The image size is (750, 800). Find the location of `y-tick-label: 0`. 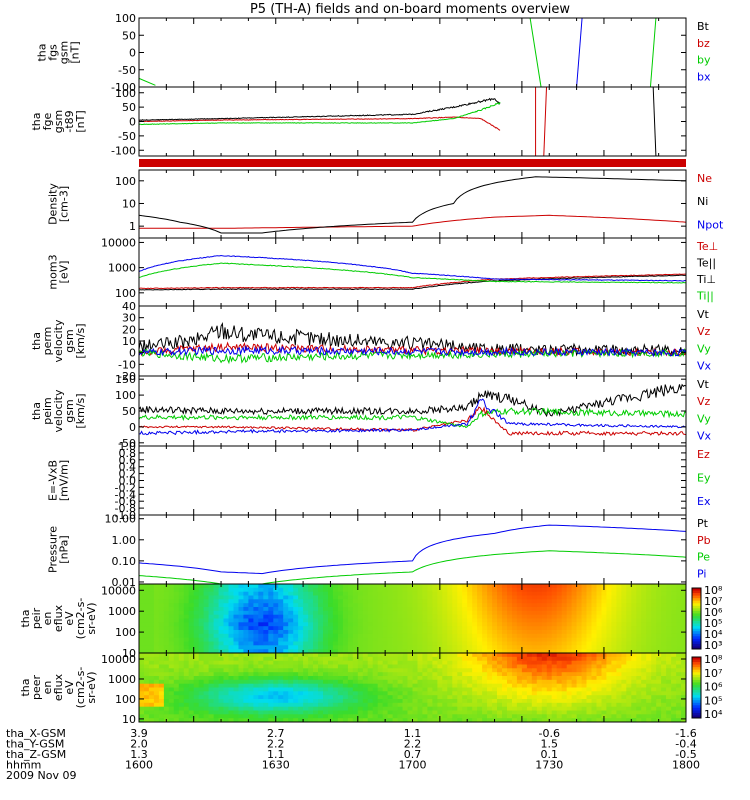

y-tick-label: 0 is located at coordinates (132, 427).